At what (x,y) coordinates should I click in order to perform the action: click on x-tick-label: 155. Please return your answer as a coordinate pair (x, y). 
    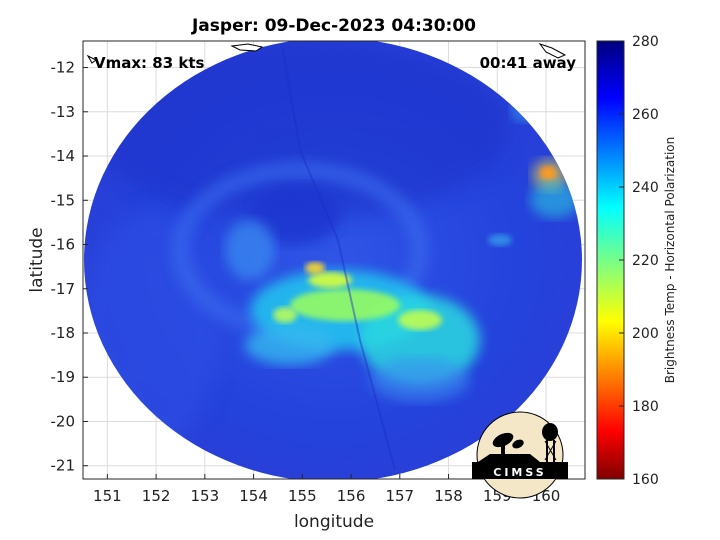
    Looking at the image, I should click on (302, 496).